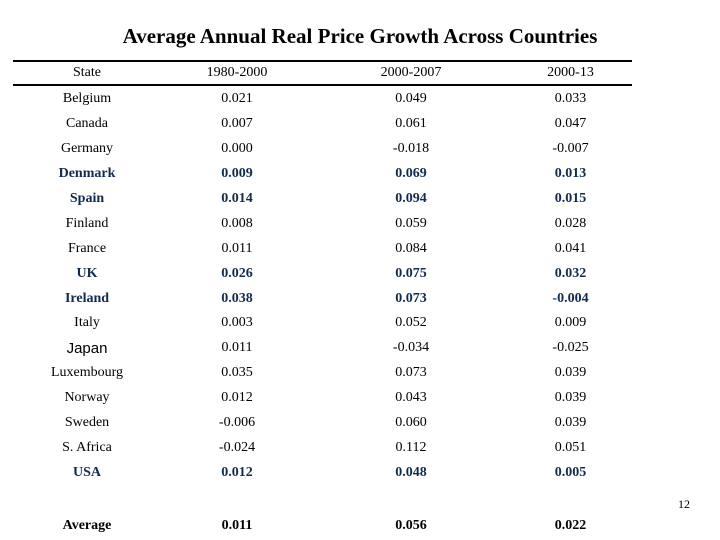  Describe the element at coordinates (570, 149) in the screenshot. I see `value-cell: -0.007` at that location.